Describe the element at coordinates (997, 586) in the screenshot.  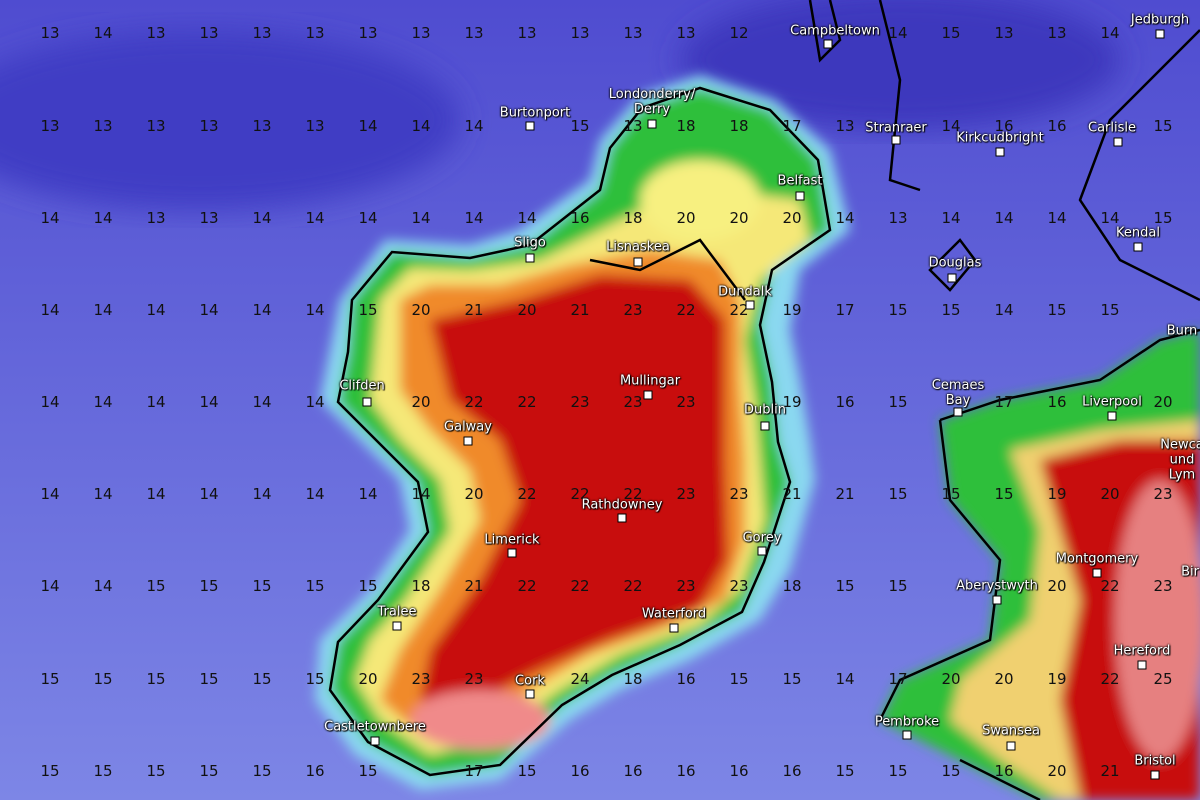
I see `place-label: Aberystwyth` at that location.